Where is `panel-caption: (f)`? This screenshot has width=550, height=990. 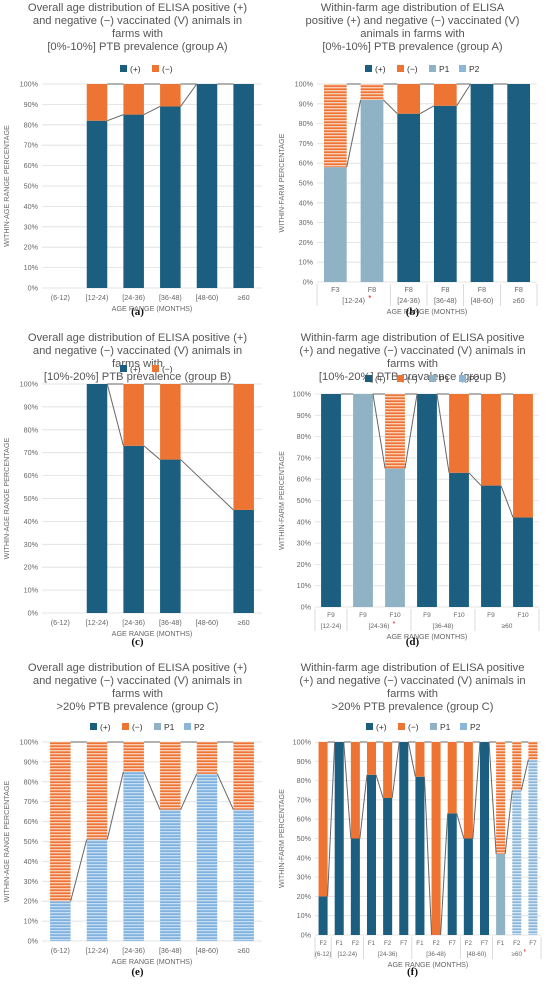 panel-caption: (f) is located at coordinates (412, 972).